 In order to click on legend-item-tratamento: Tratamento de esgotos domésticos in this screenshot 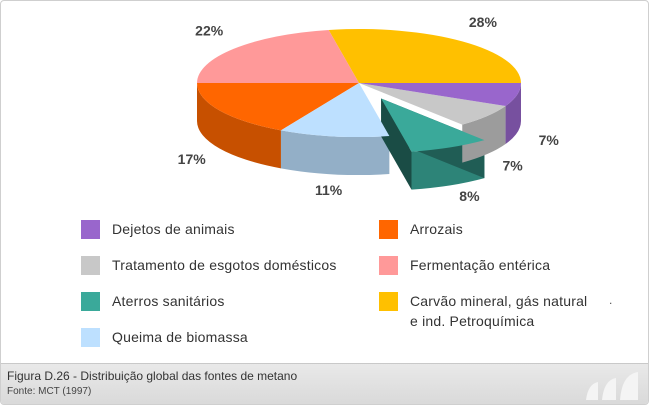, I will do `click(209, 265)`.